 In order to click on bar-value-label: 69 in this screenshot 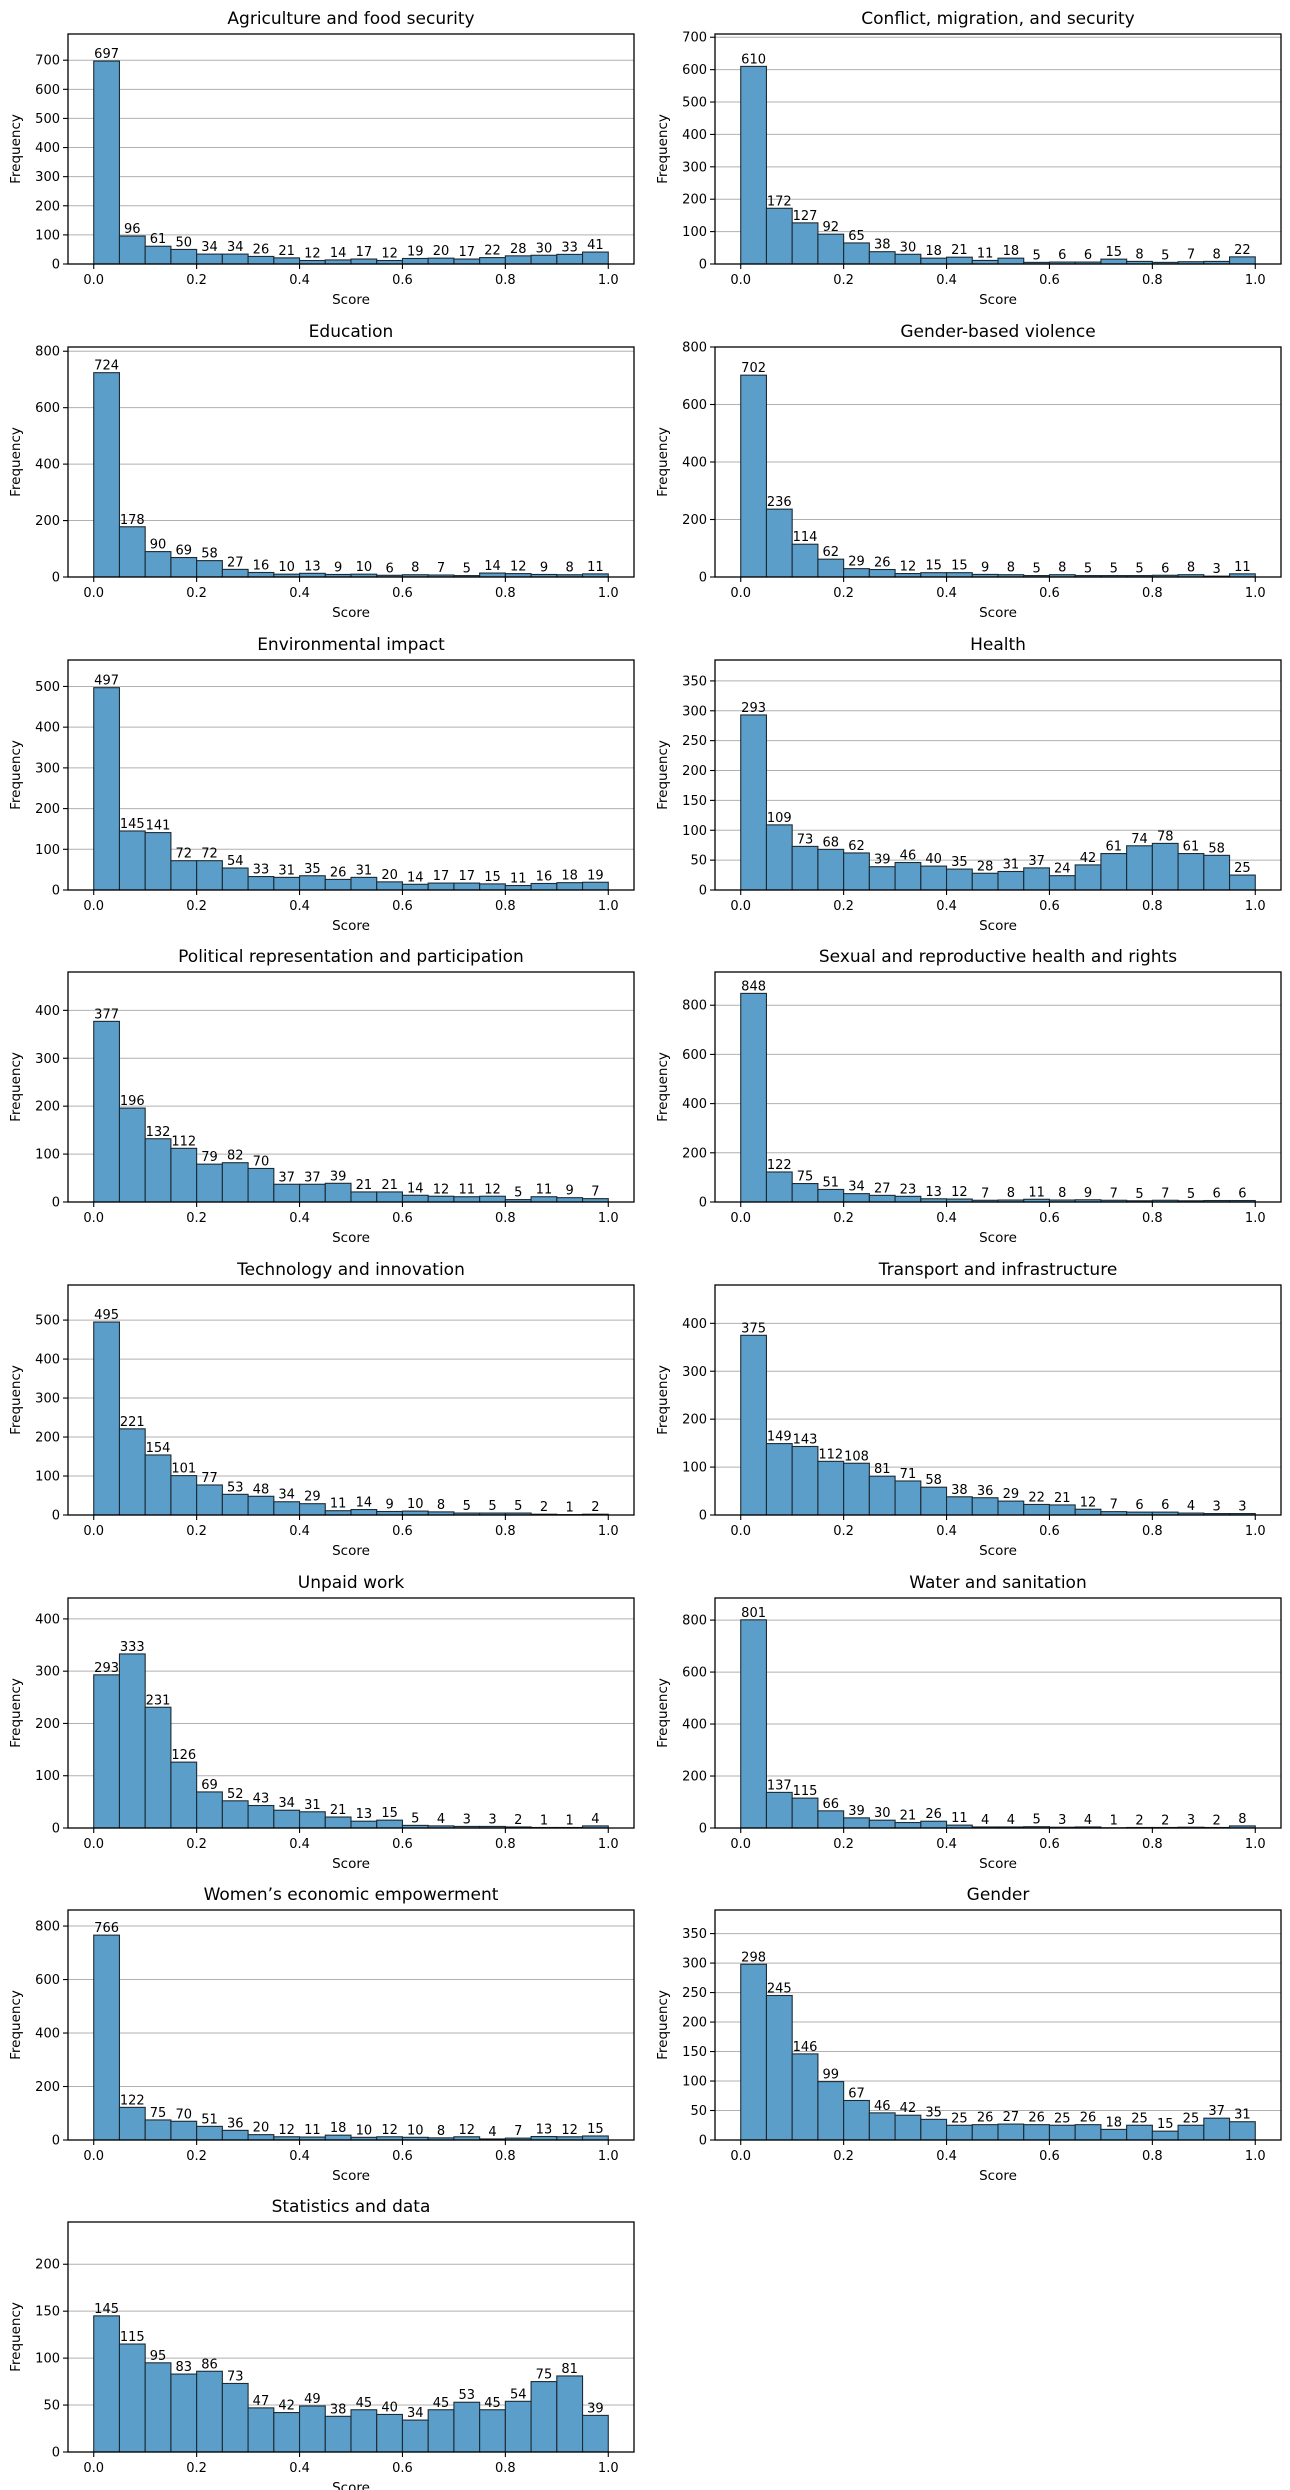, I will do `click(209, 1785)`.